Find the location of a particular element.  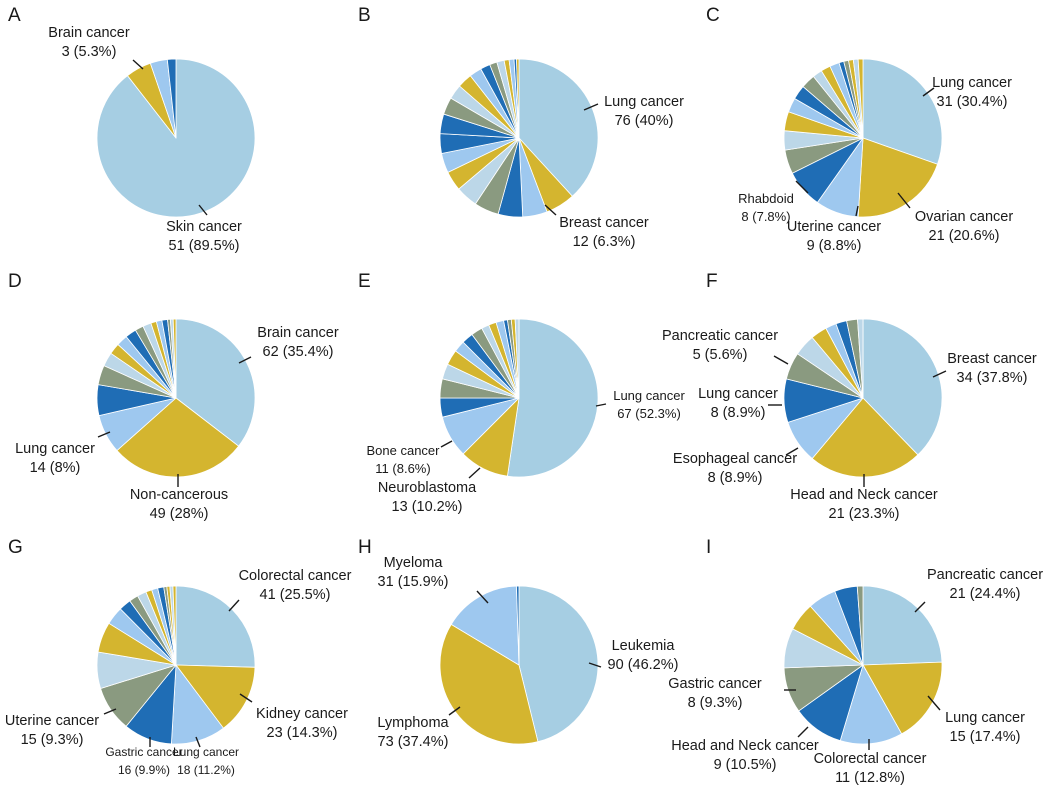

pie-slice-d-non-cancerous is located at coordinates (178, 437).